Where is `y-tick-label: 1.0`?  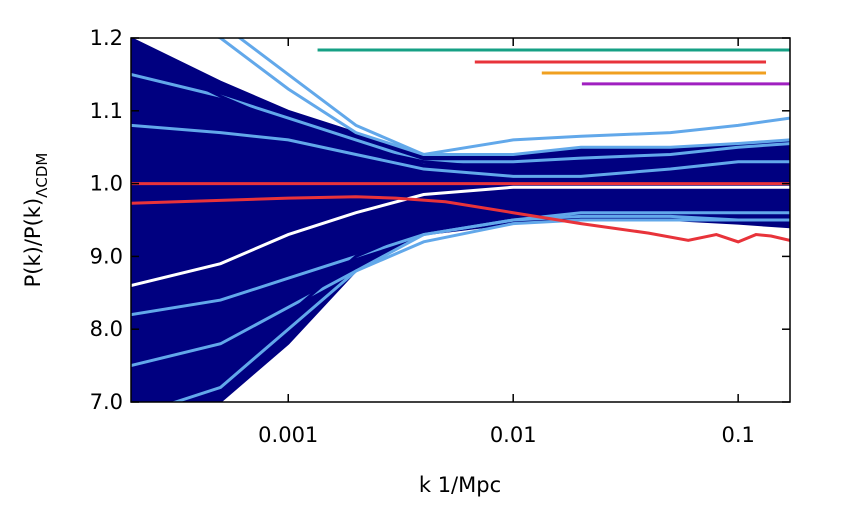 y-tick-label: 1.0 is located at coordinates (106, 184).